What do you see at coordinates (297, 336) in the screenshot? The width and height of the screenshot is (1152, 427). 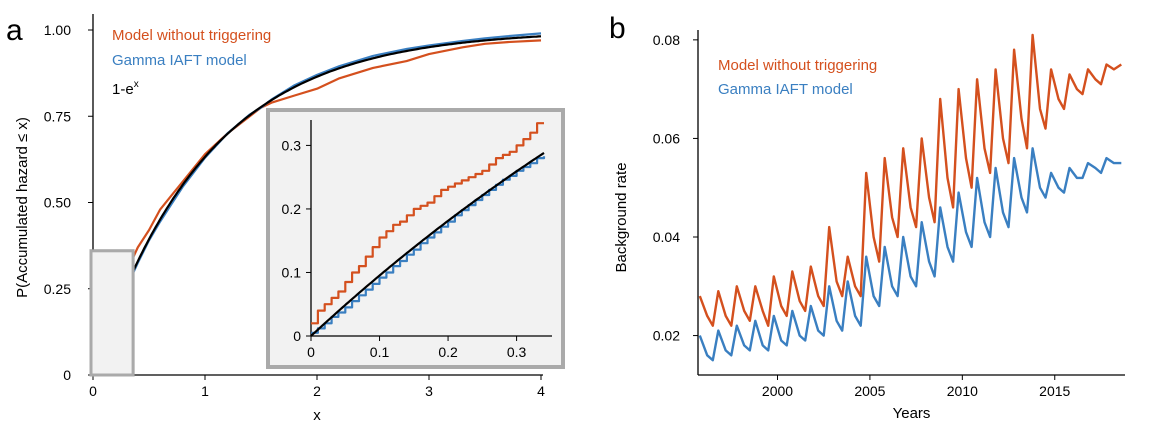 I see `inset-y-tick-label: 0` at bounding box center [297, 336].